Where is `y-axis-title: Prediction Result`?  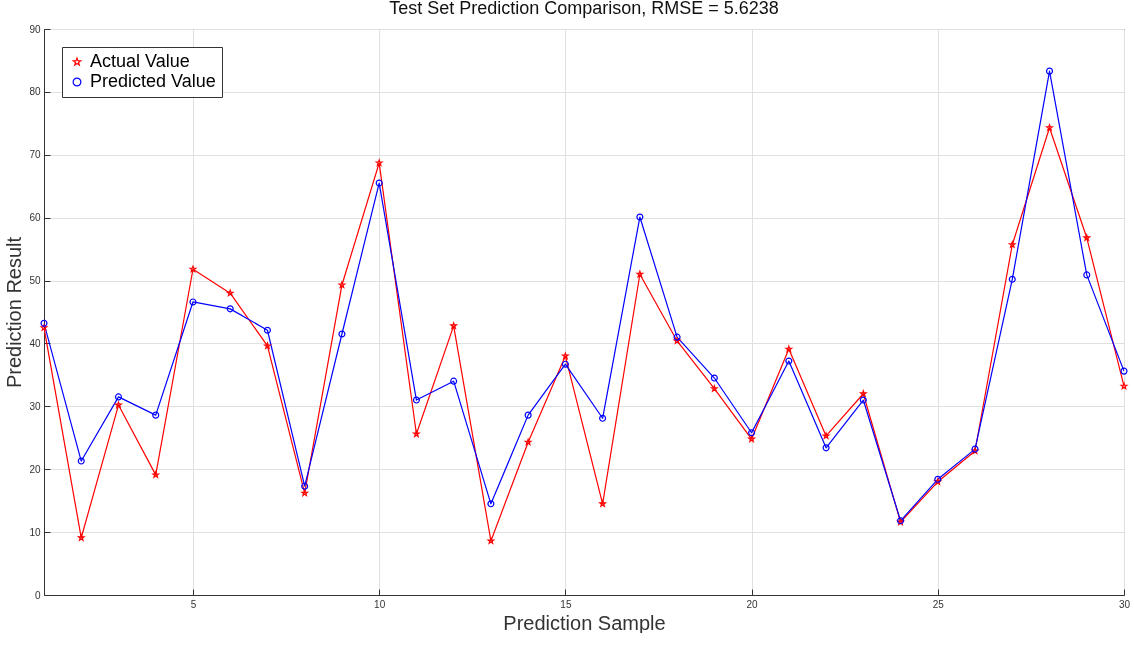
y-axis-title: Prediction Result is located at coordinates (14, 312).